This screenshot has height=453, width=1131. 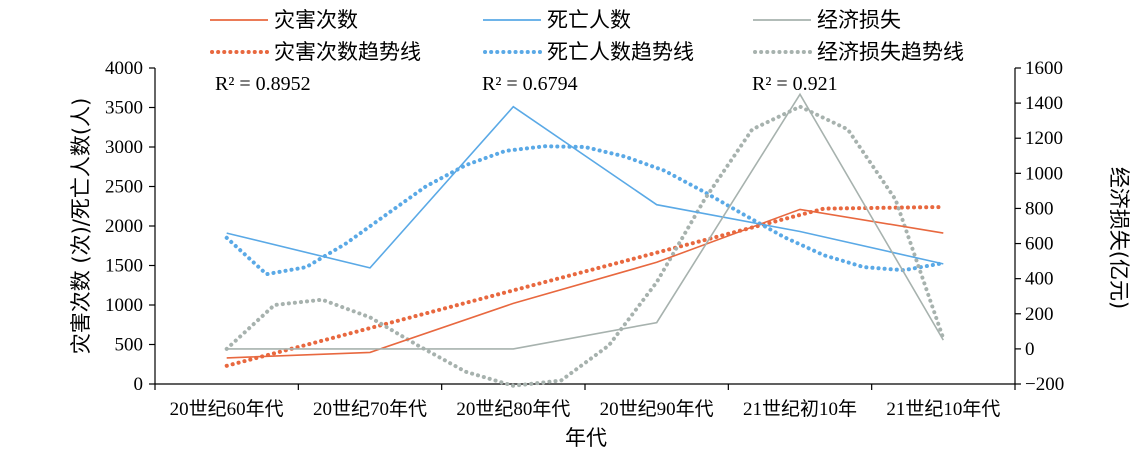 I want to click on y-left-tick-label: 1000, so click(x=124, y=305).